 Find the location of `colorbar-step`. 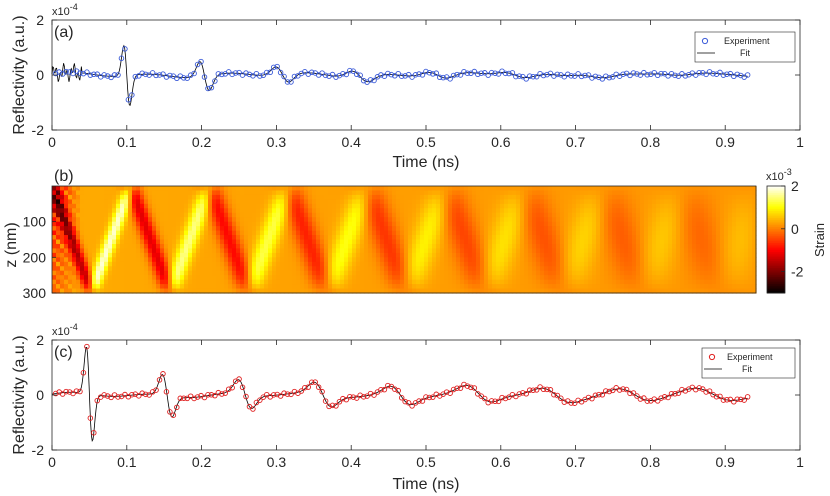

colorbar-step is located at coordinates (776, 262).